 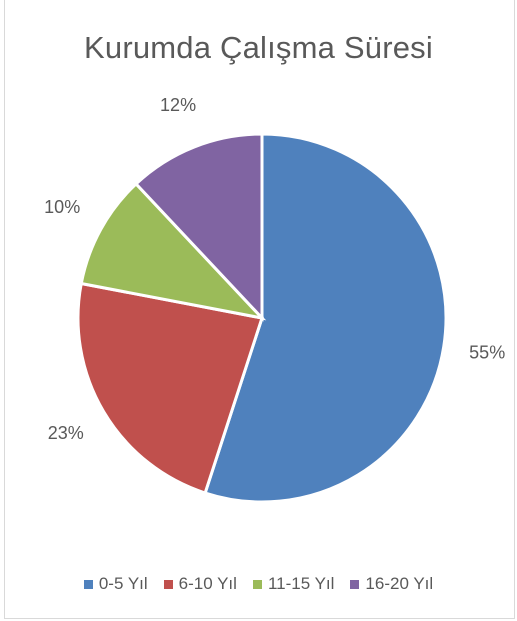 I want to click on legend-item-11-15: 11-15 Yıl, so click(x=293, y=584).